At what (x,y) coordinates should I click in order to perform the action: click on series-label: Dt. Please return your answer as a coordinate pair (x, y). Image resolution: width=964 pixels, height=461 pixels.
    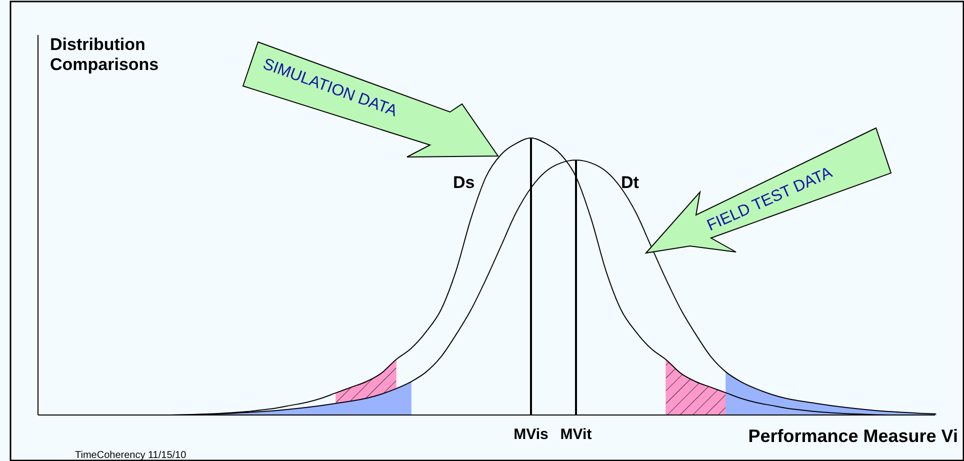
    Looking at the image, I should click on (630, 182).